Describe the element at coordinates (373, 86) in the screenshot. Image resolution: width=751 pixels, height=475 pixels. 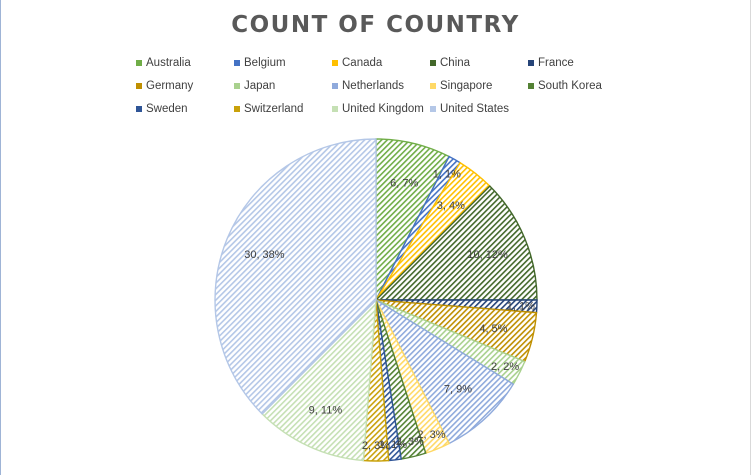
I see `legend-label: Netherlands` at that location.